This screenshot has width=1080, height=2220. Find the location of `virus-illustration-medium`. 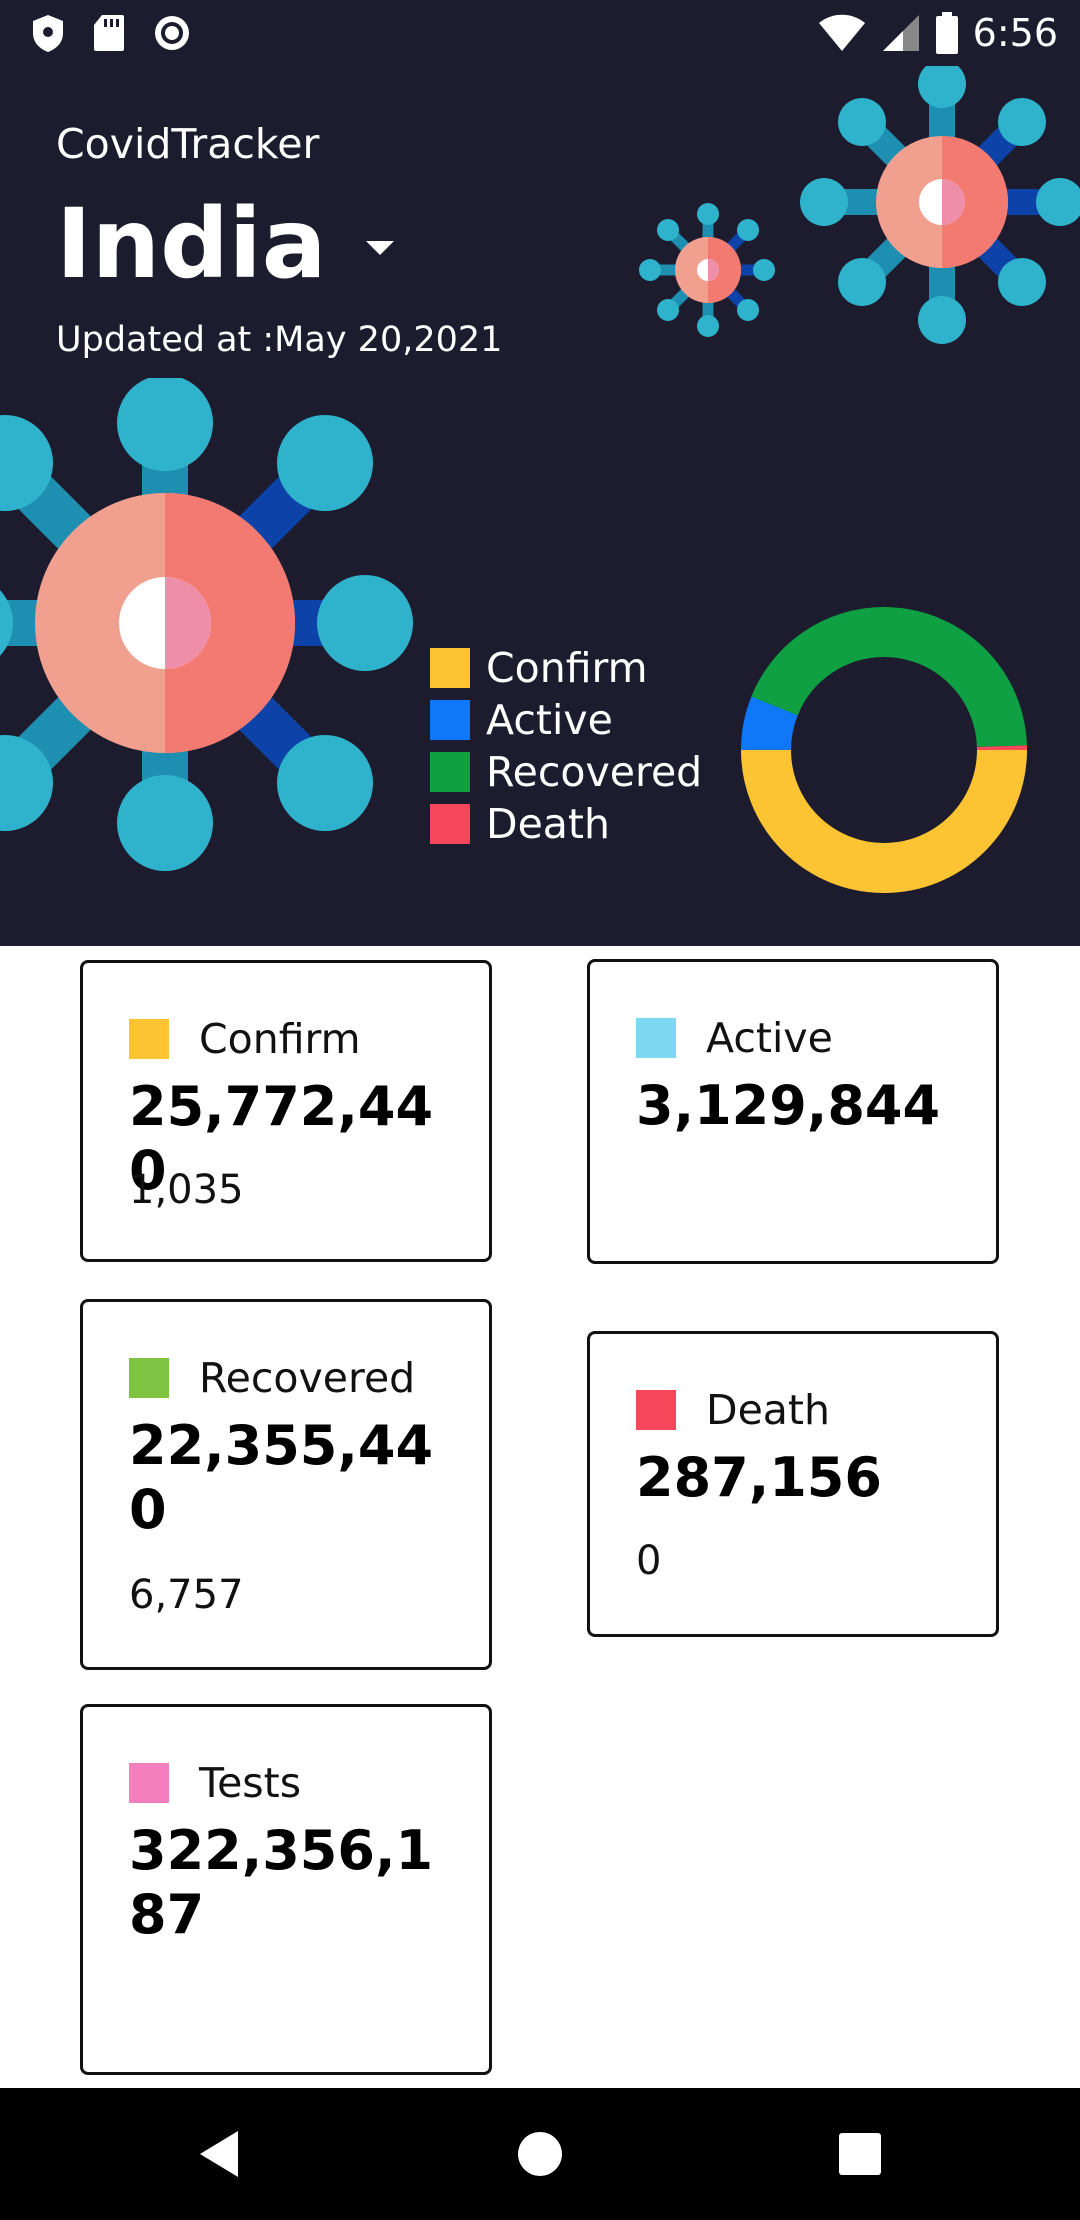

virus-illustration-medium is located at coordinates (940, 205).